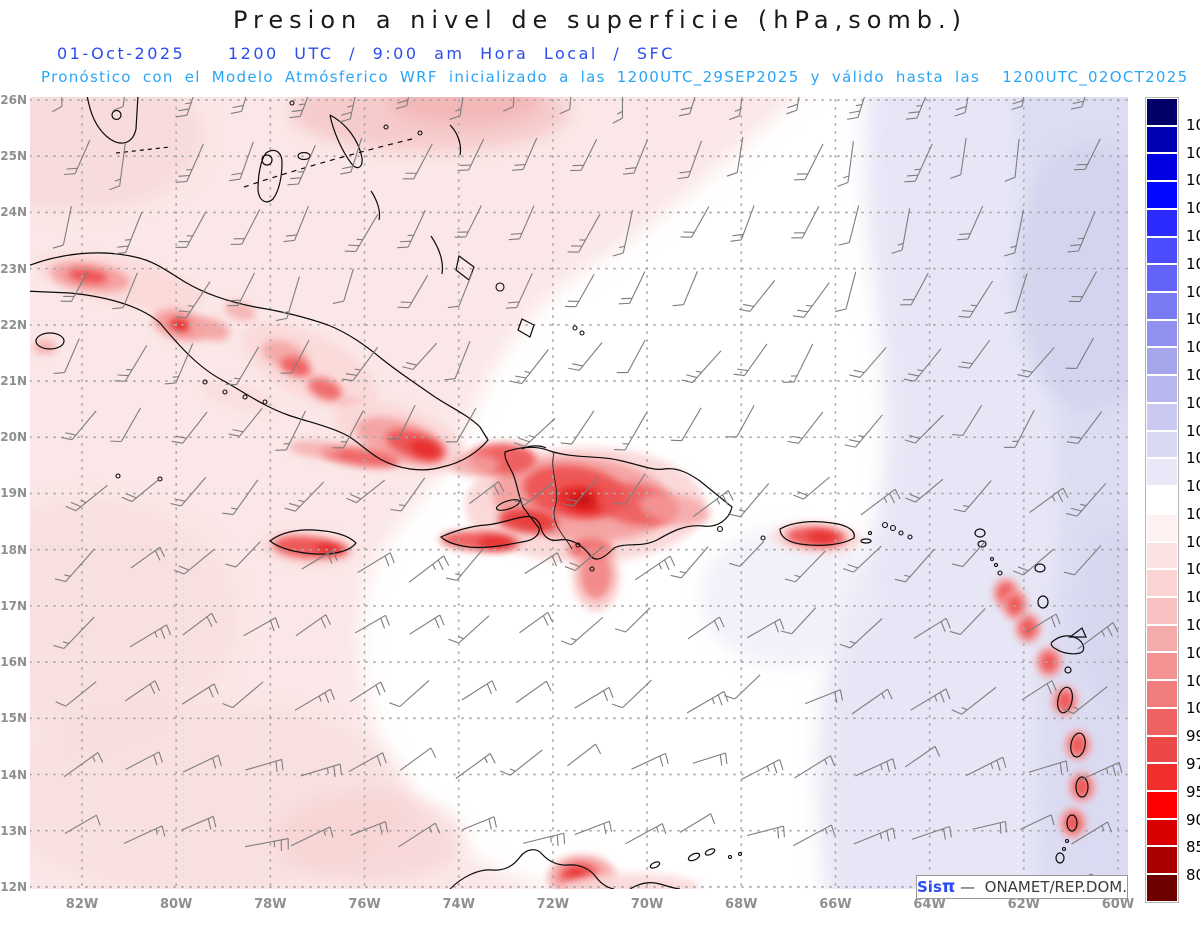 The height and width of the screenshot is (927, 1200). Describe the element at coordinates (13, 886) in the screenshot. I see `lat-label: 12N` at that location.